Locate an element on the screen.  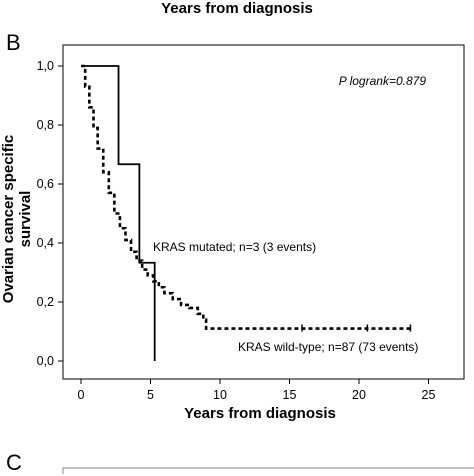
y-tick-label: 1,0 is located at coordinates (45, 66).